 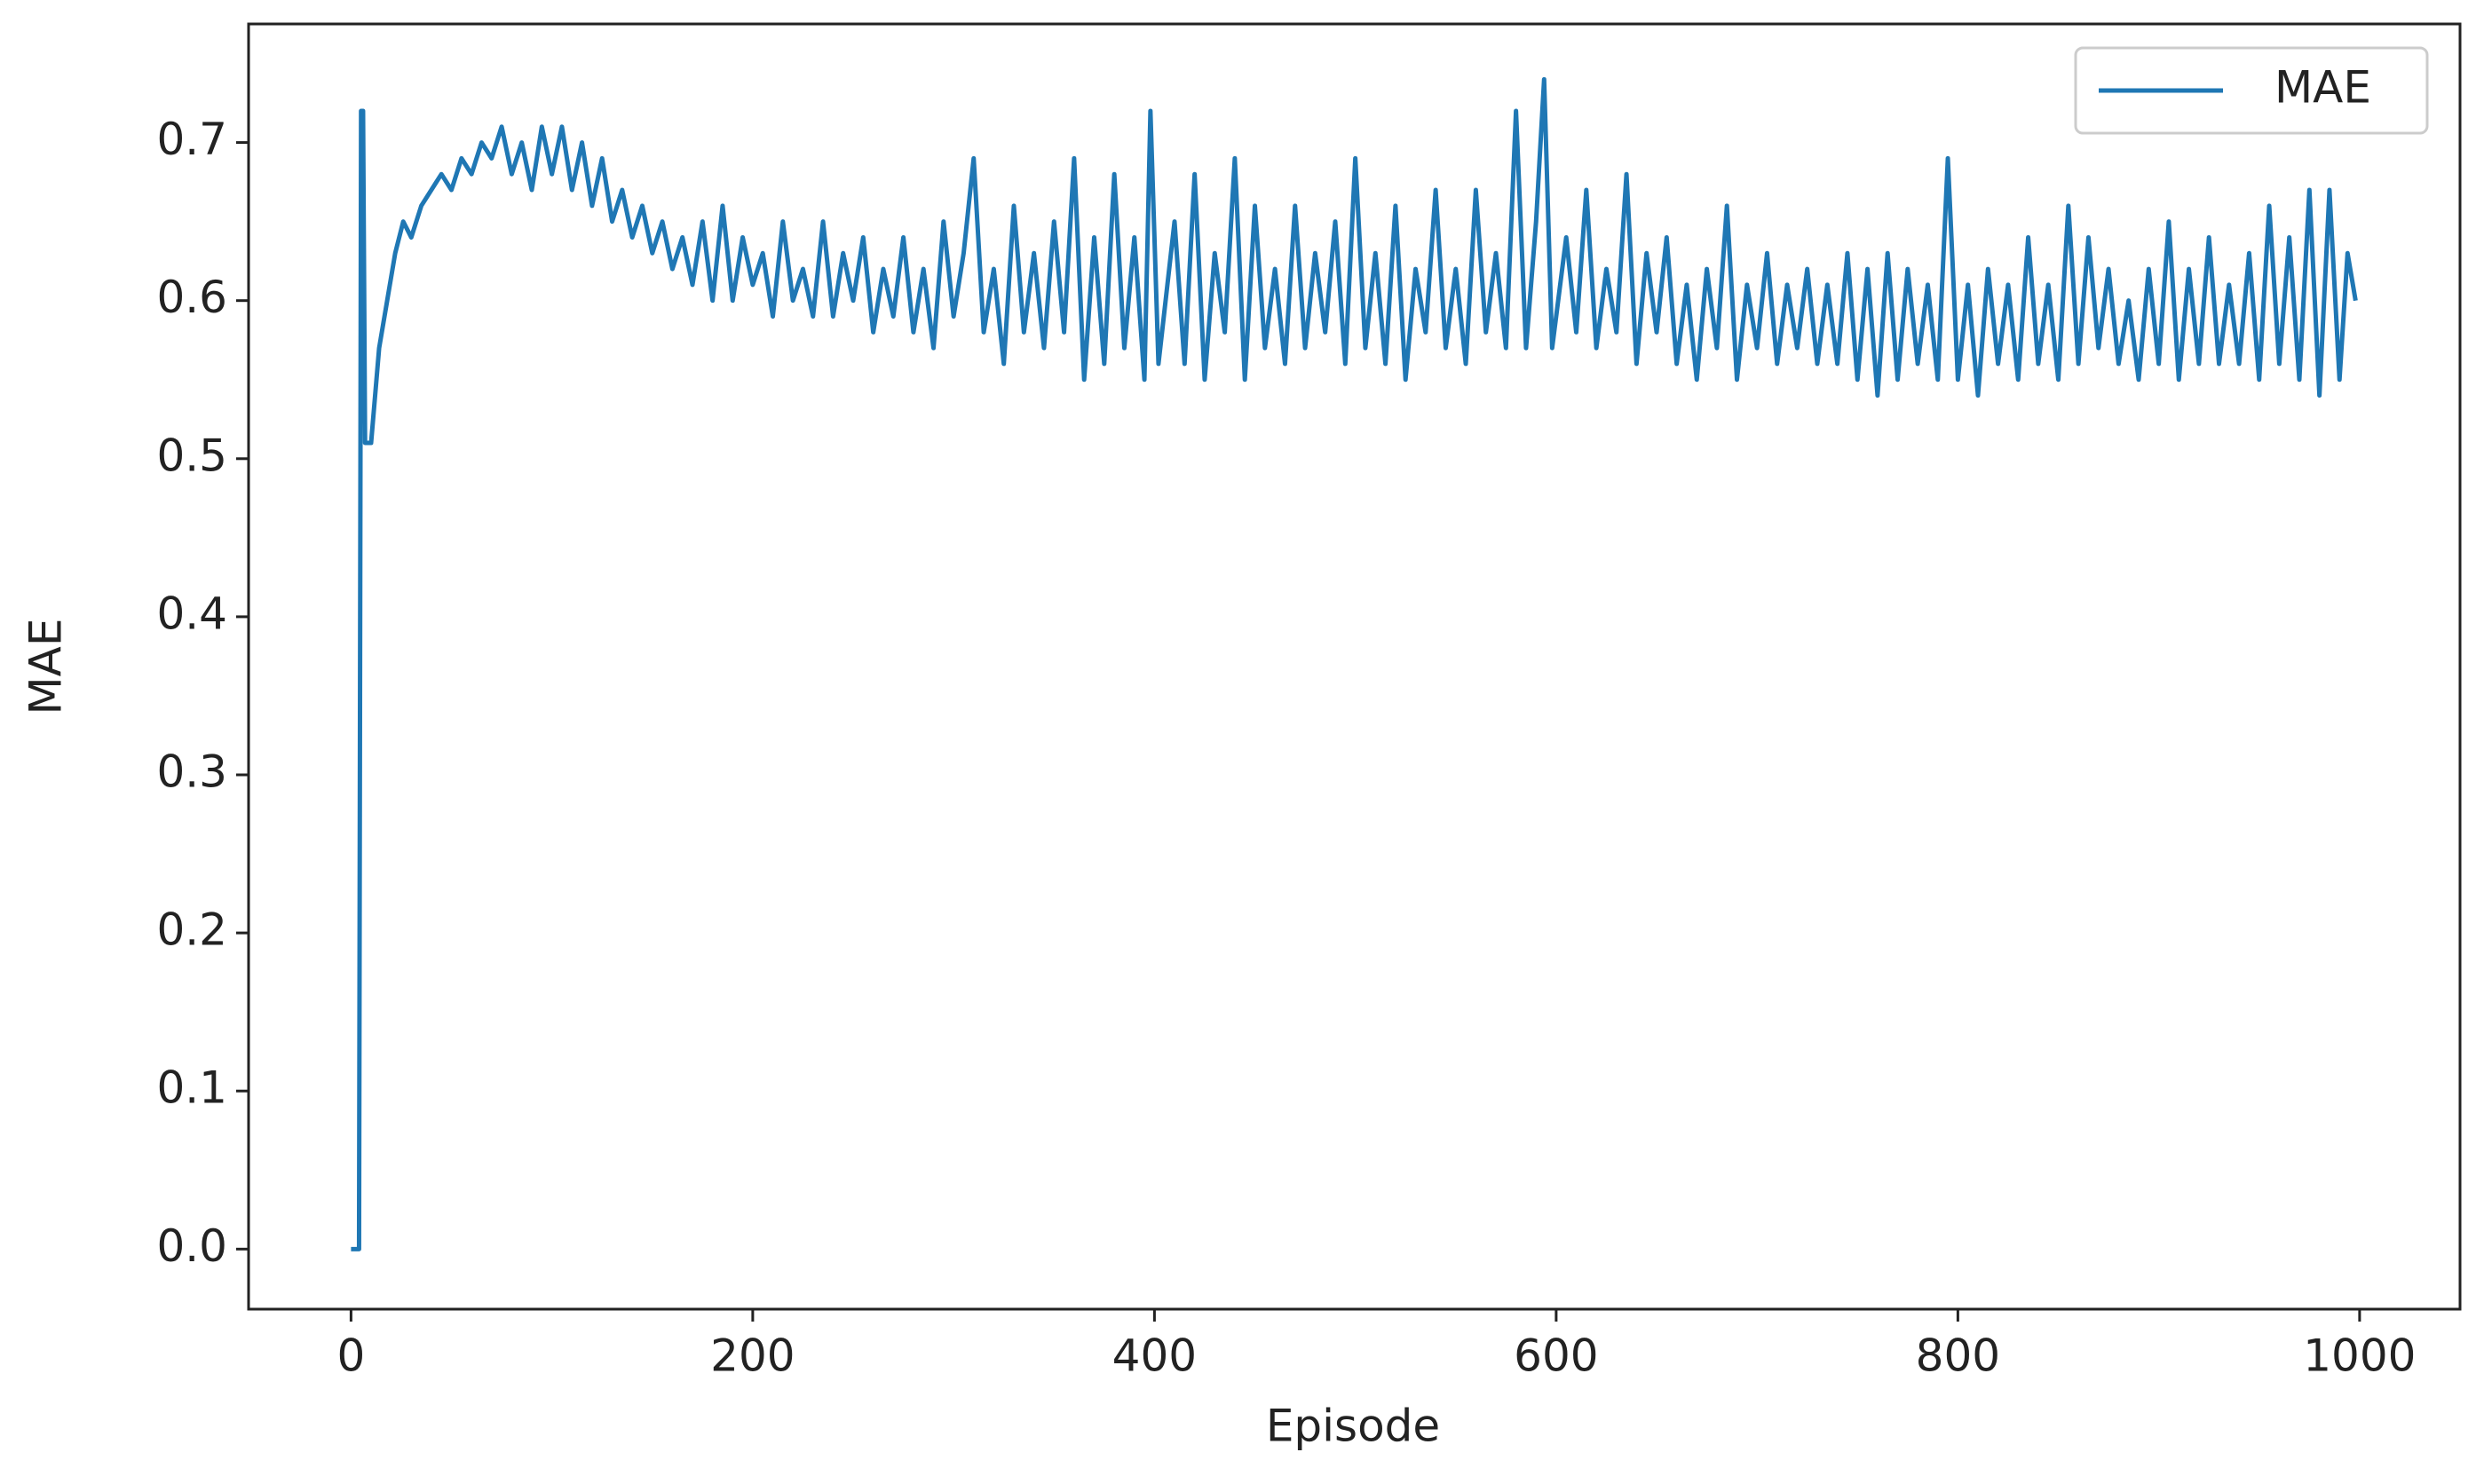 I want to click on y-tick-label: 0.2, so click(x=191, y=930).